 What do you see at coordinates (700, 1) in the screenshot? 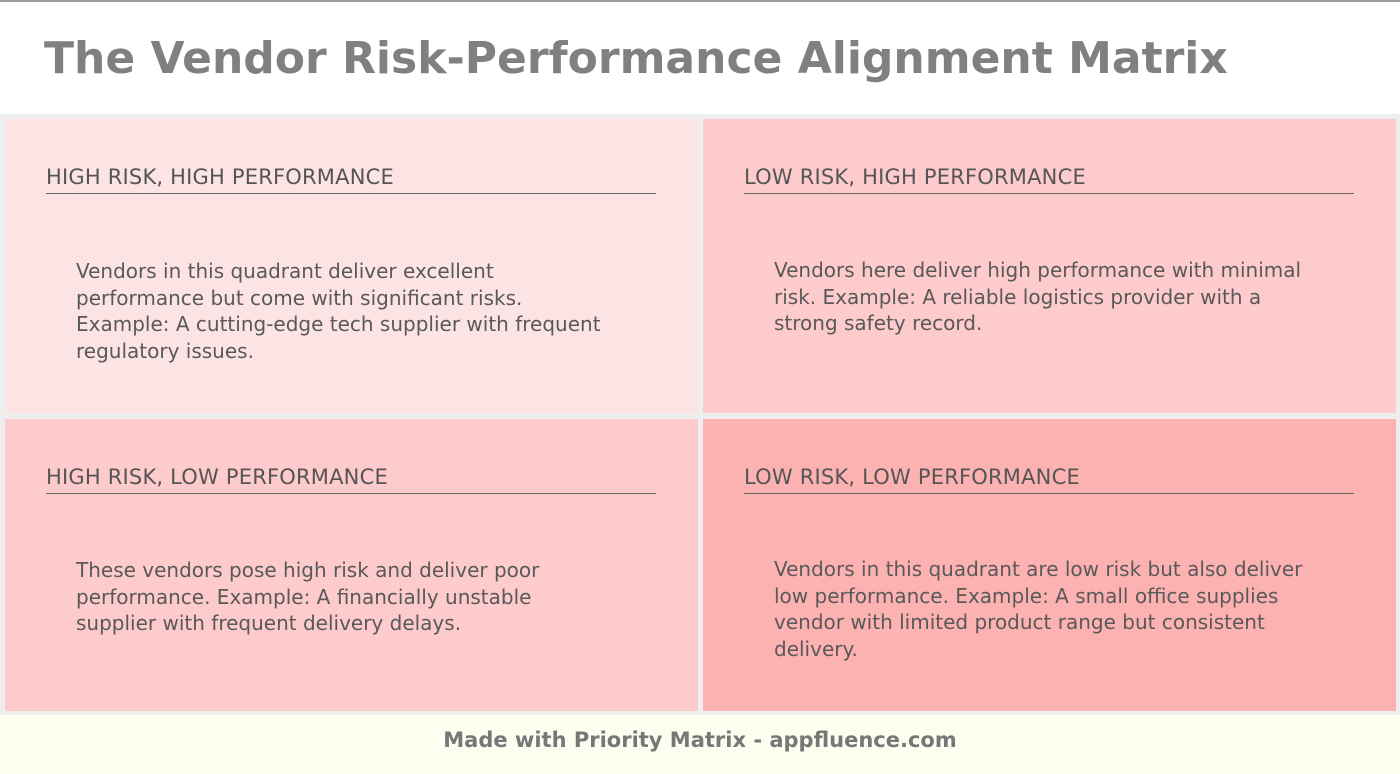
I see `top-border` at bounding box center [700, 1].